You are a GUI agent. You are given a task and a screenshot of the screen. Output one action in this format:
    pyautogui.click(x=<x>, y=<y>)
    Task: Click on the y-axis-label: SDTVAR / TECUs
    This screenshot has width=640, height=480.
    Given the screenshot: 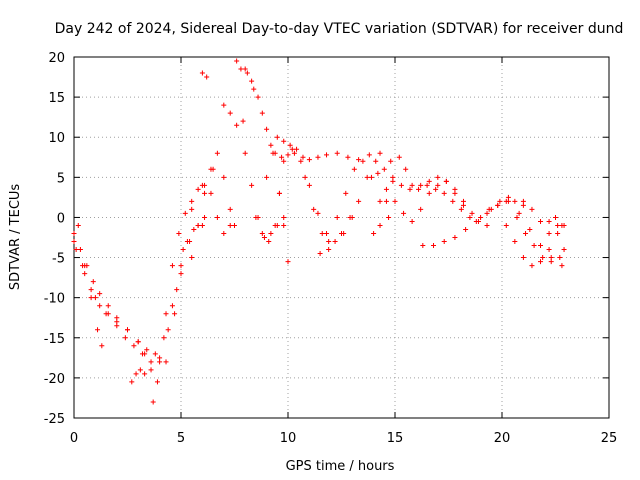 What is the action you would take?
    pyautogui.click(x=15, y=237)
    